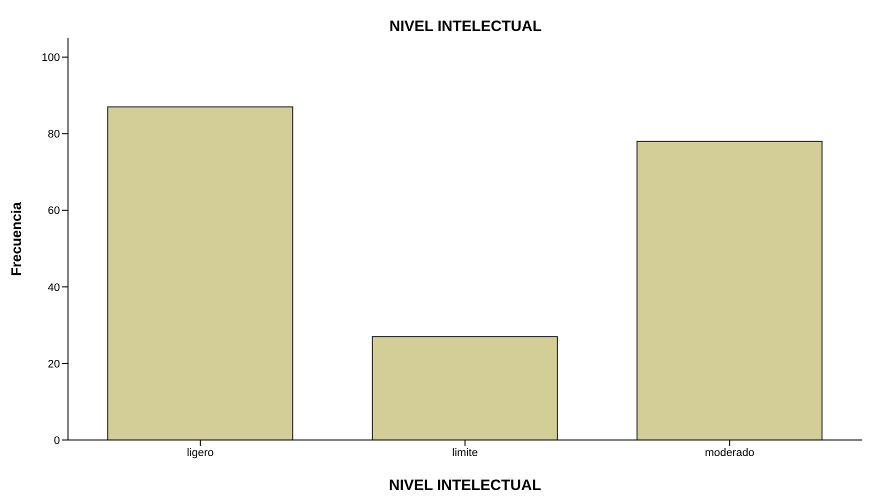 The height and width of the screenshot is (504, 870). I want to click on chart-title: NIVEL INTELECTUAL, so click(465, 26).